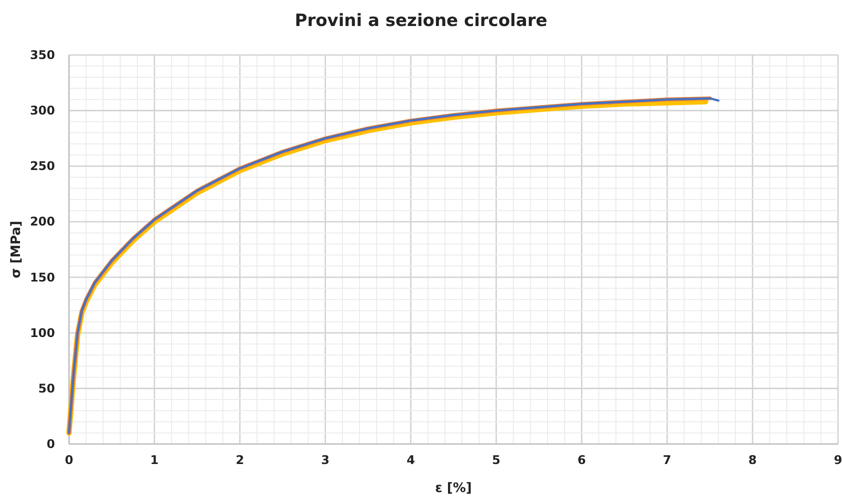 The width and height of the screenshot is (842, 500). What do you see at coordinates (421, 21) in the screenshot?
I see `chart-title: Provini a sezione circolare` at bounding box center [421, 21].